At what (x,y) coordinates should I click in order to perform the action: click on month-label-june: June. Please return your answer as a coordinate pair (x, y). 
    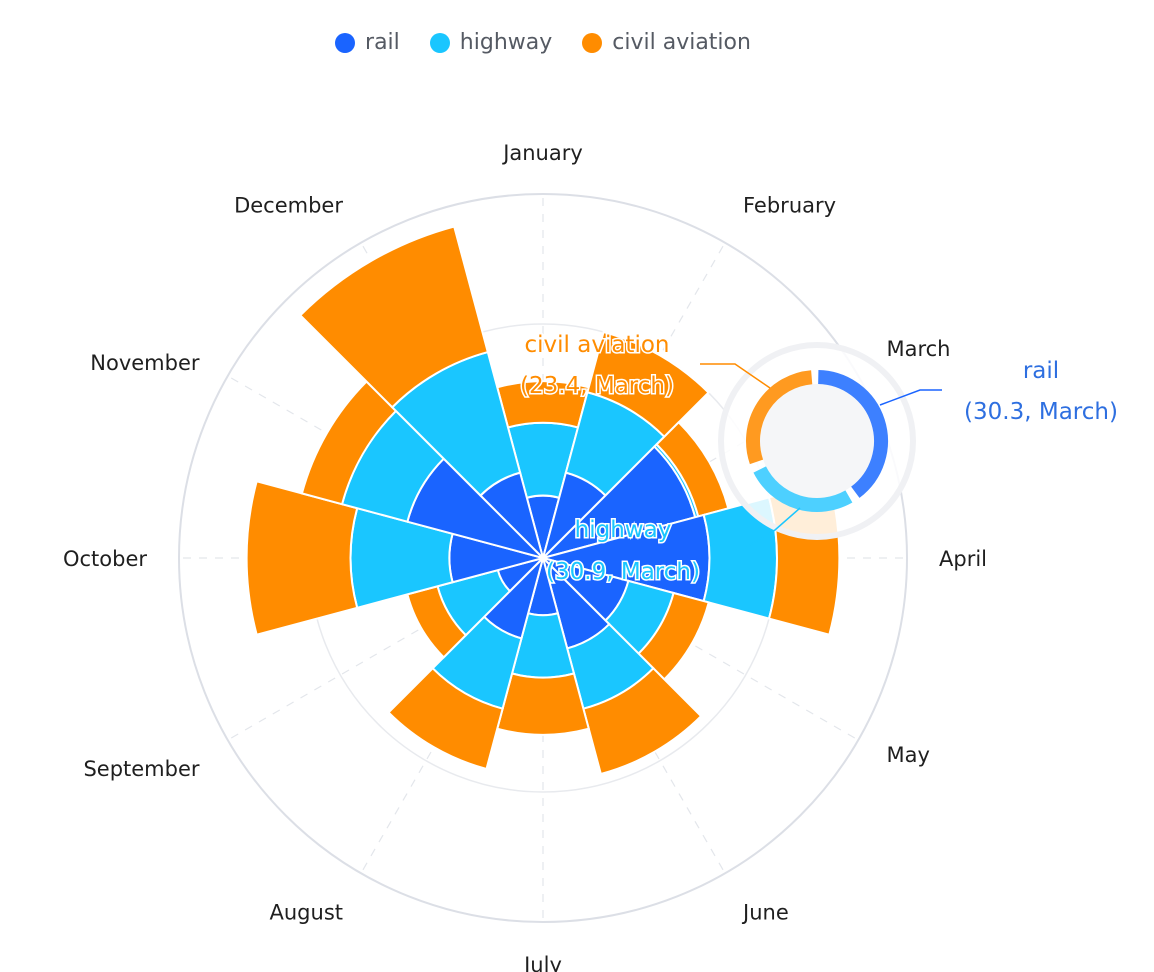
    Looking at the image, I should click on (765, 912).